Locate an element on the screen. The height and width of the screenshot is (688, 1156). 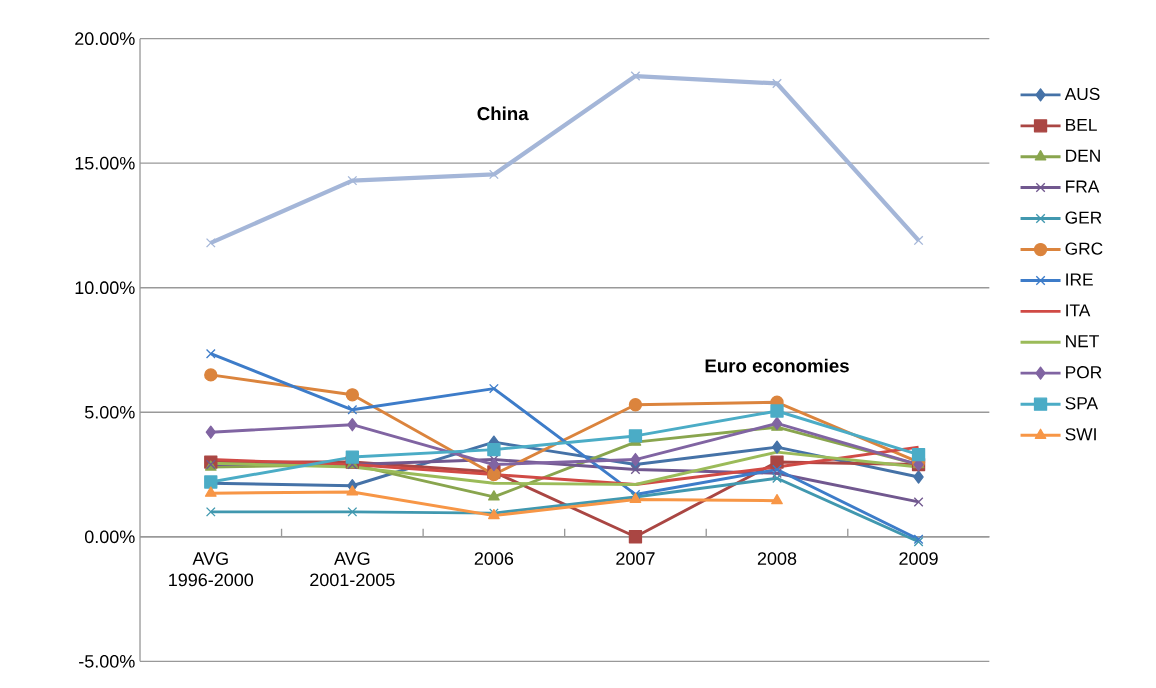
y-tick-label: -5.00% is located at coordinates (107, 661).